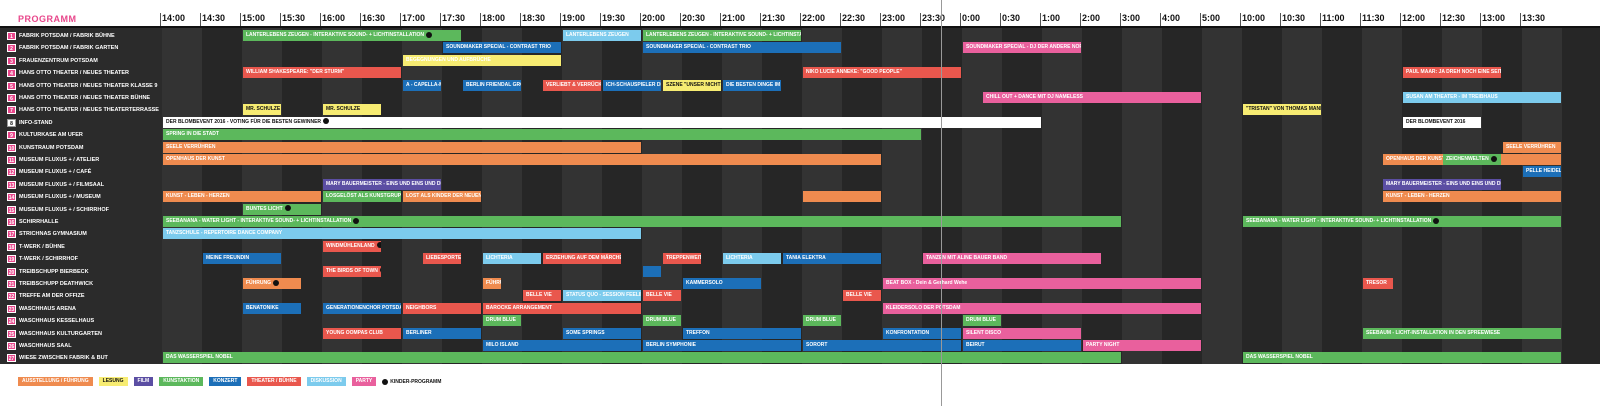 Image resolution: width=1600 pixels, height=406 pixels. Describe the element at coordinates (602, 296) in the screenshot. I see `event-block: STATUS QUO - SESSION FEELING` at that location.